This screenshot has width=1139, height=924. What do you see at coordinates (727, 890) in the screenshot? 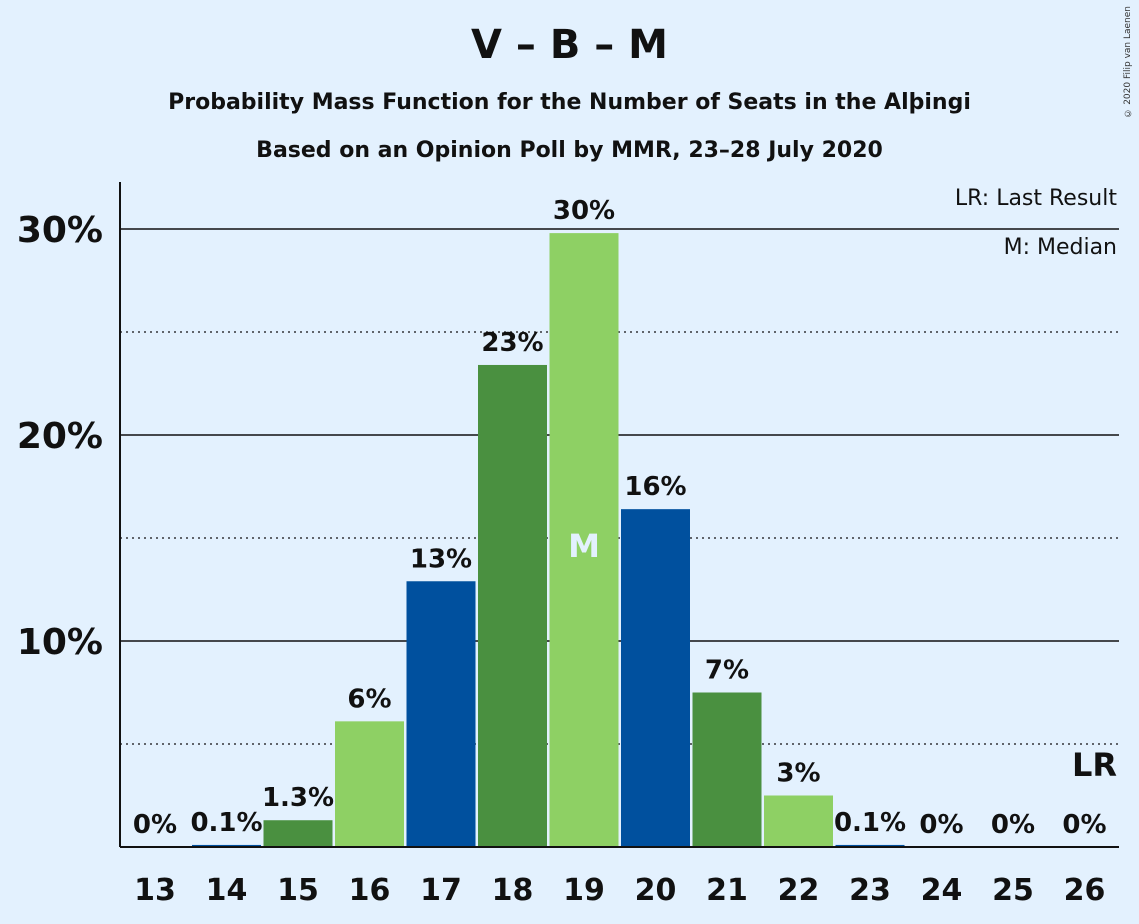
I see `x-tick-21: 21` at bounding box center [727, 890].